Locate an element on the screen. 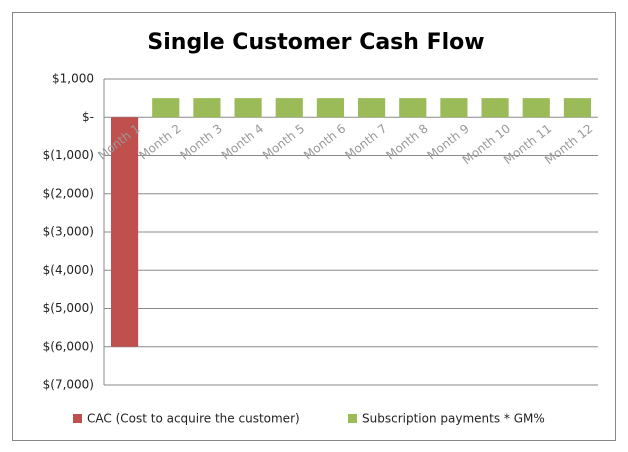  y-tick-label: $(5,000) is located at coordinates (68, 308).